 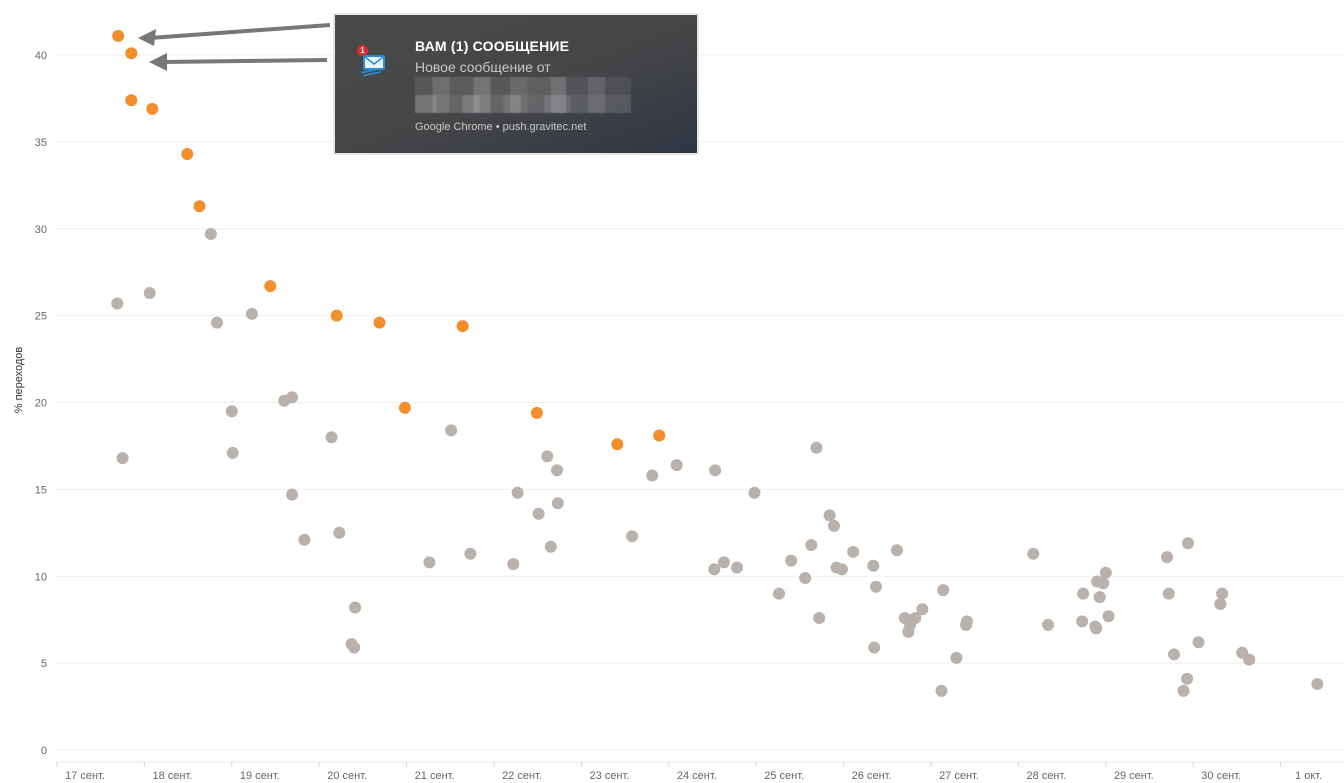 I want to click on y-axis-title: % переходов, so click(x=19, y=380).